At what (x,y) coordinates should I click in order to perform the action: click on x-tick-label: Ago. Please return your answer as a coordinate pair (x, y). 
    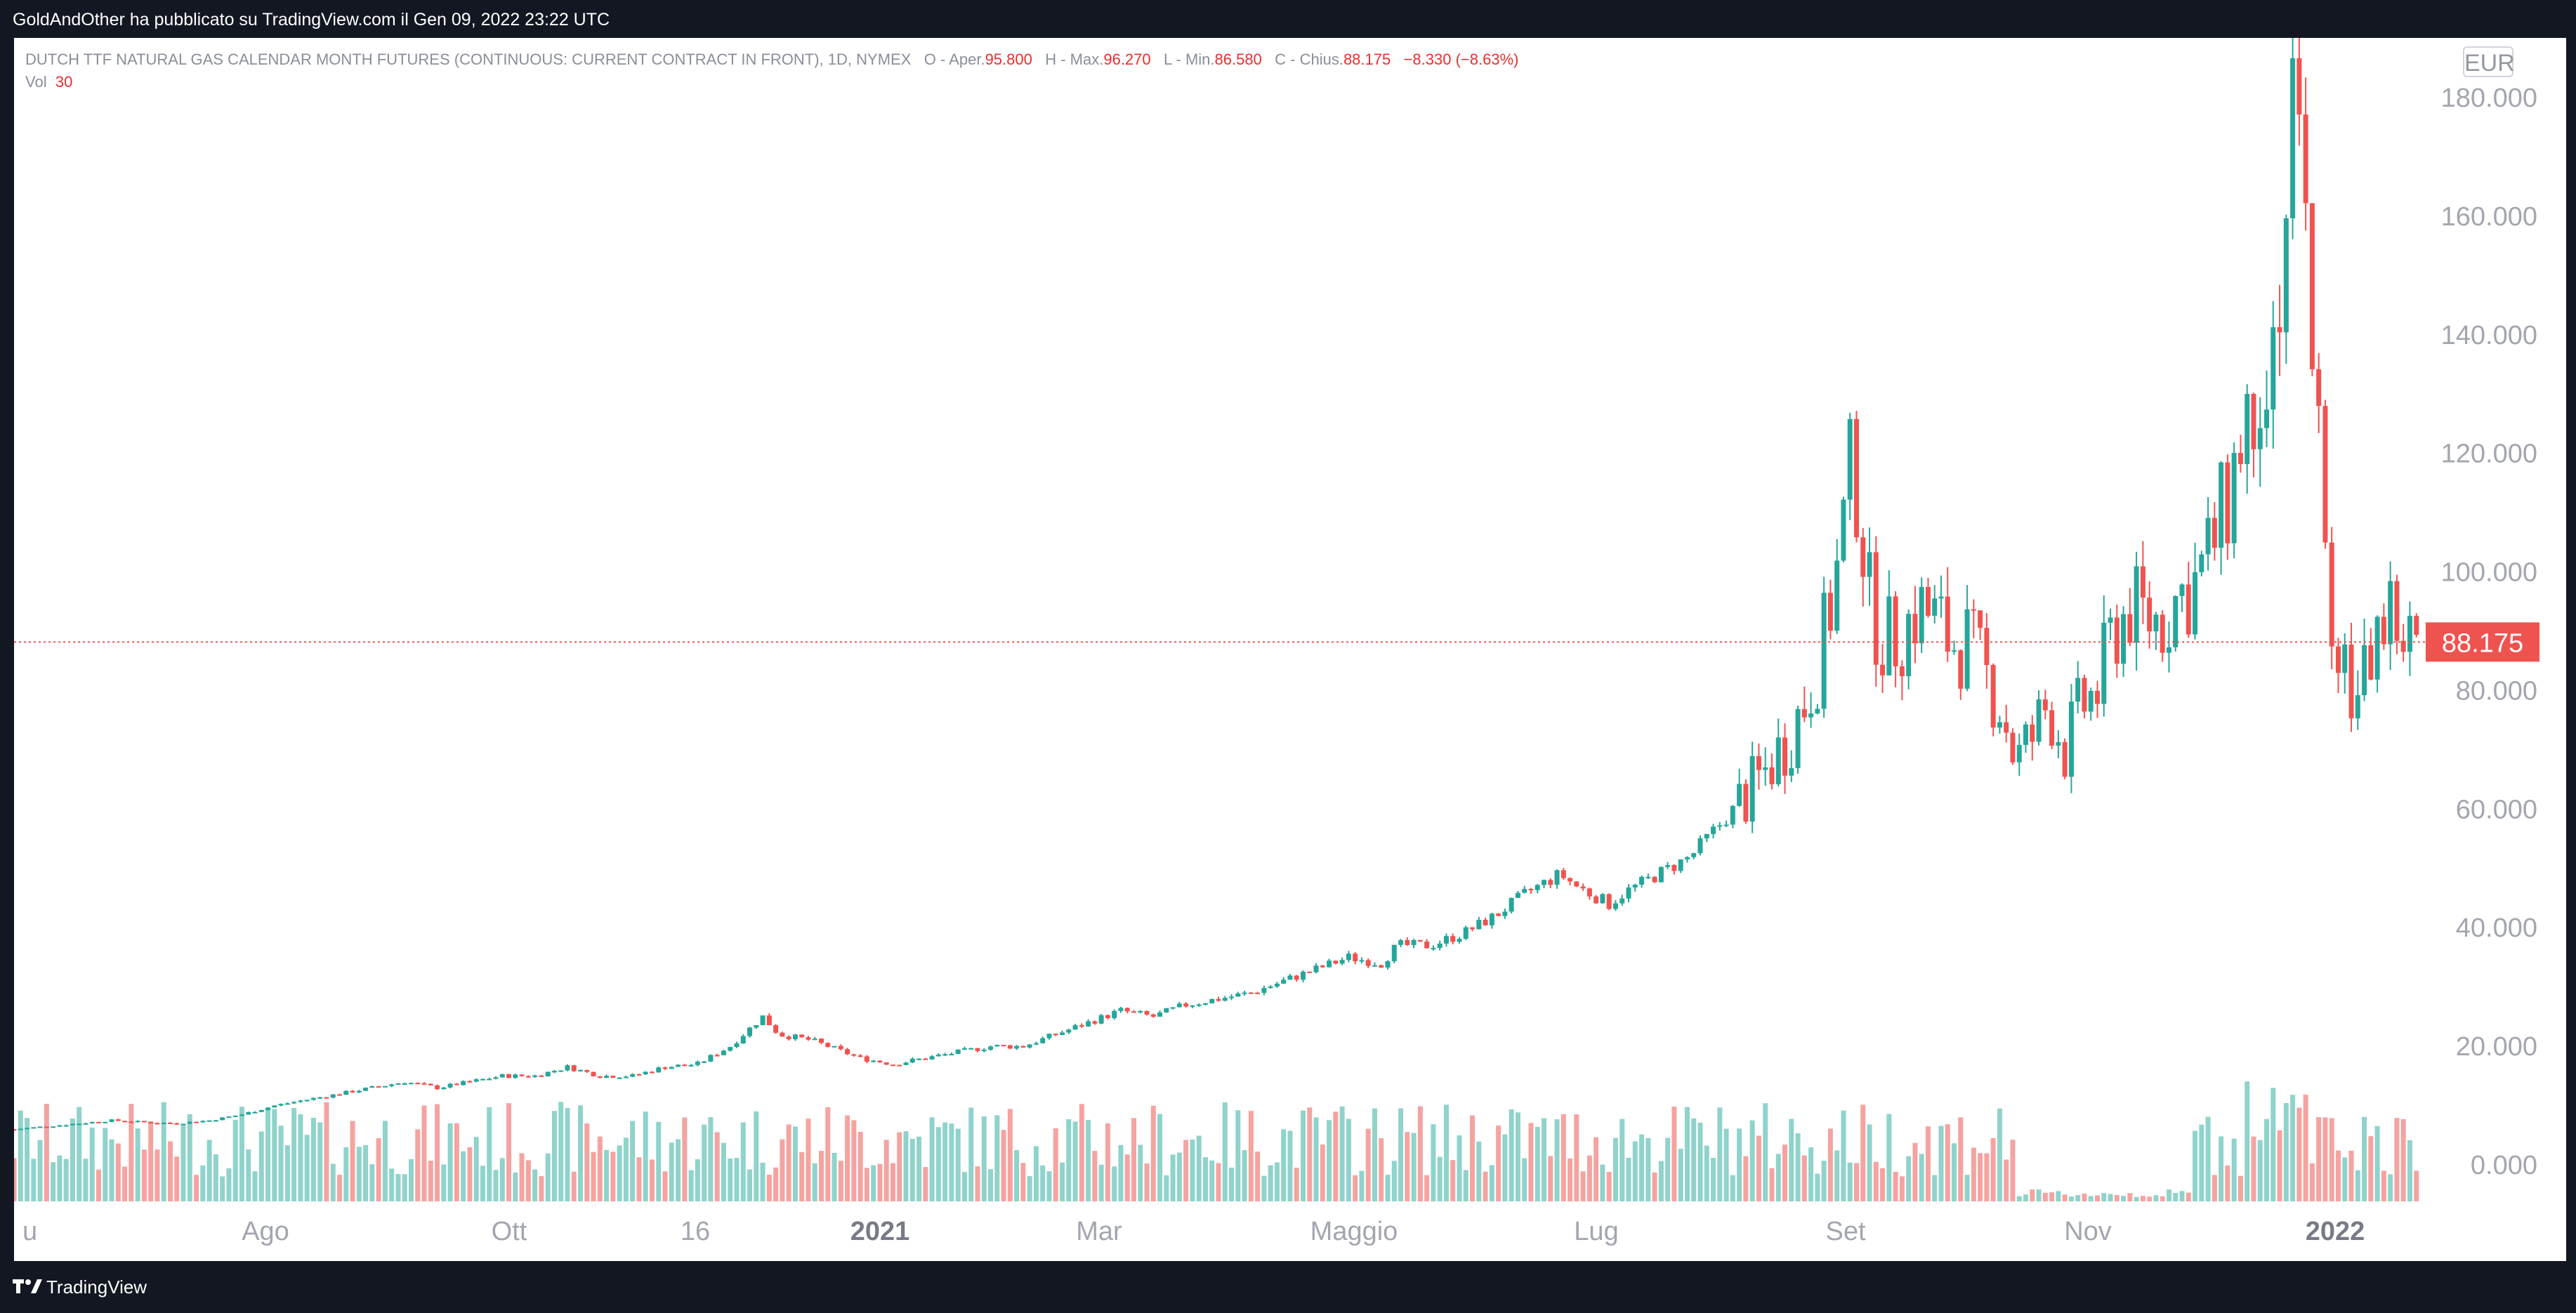
    Looking at the image, I should click on (265, 1231).